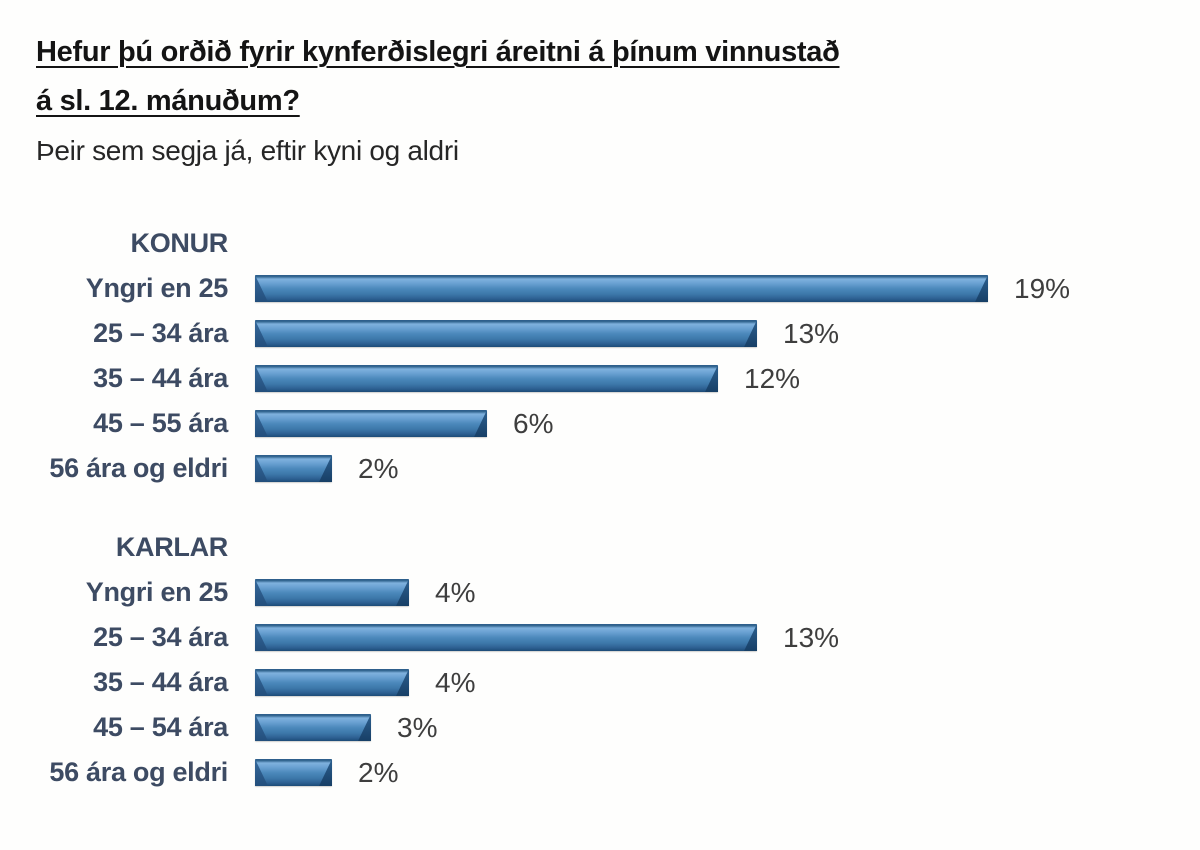 This screenshot has width=1200, height=850. Describe the element at coordinates (247, 150) in the screenshot. I see `chart-subtitle: Þeir sem segja já, eftir kyni og aldri` at that location.